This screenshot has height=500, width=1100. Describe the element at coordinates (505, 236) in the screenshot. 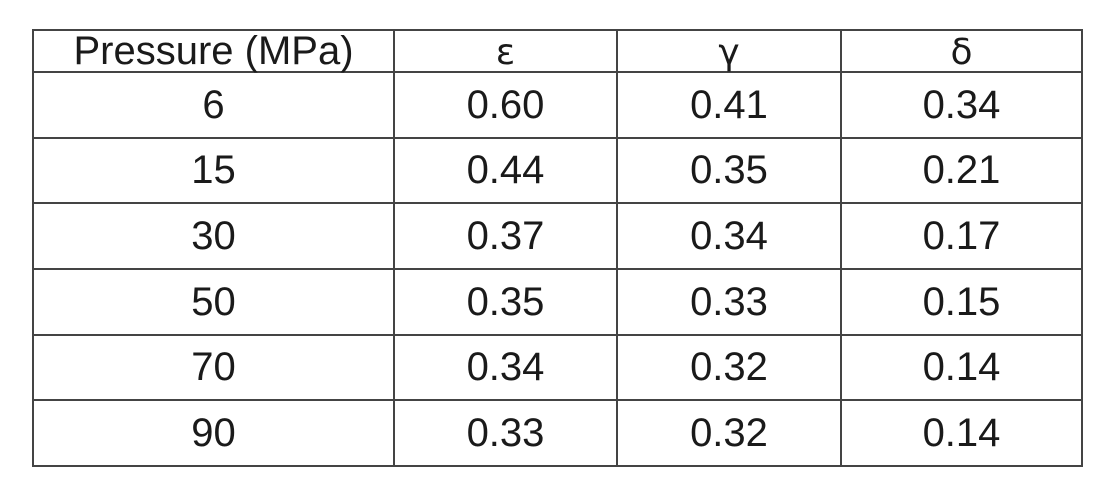

I see `cell-epsilon: 0.37` at that location.